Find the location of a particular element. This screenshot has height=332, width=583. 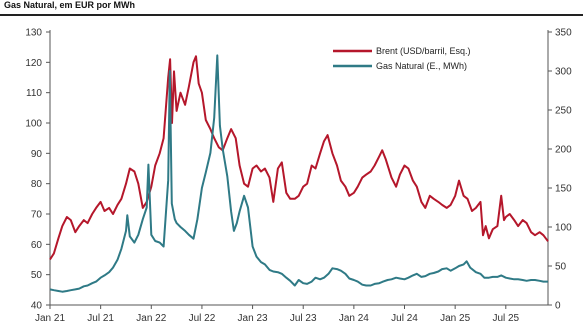

y-right-ticks: 0 50 100 150 200 250 300 350 is located at coordinates (560, 170).